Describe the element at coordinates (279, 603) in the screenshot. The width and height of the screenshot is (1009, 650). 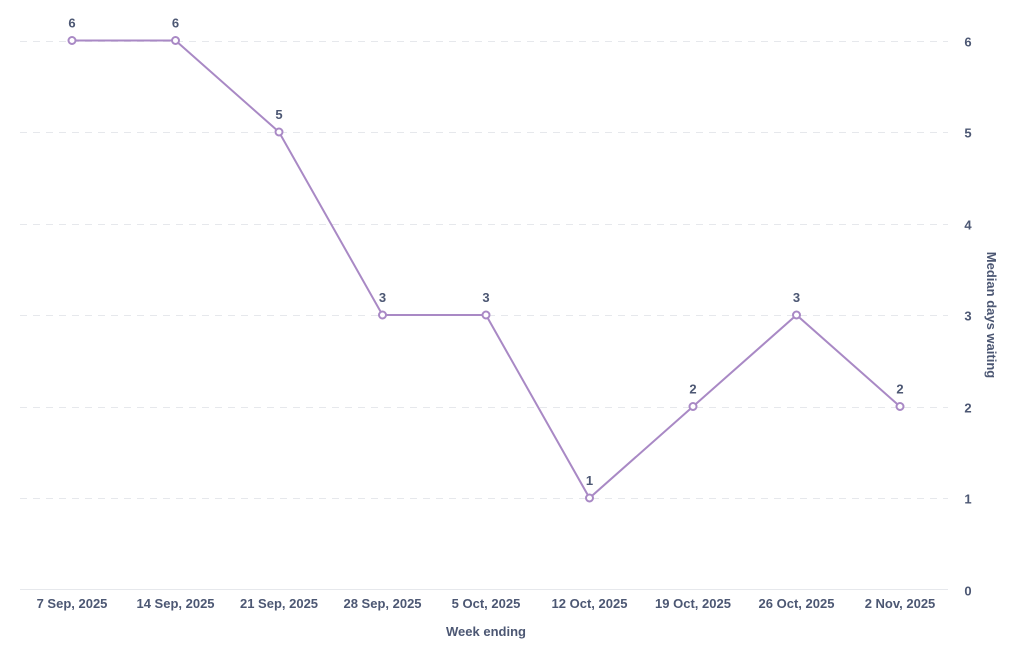
I see `x-tick-label: 21 Sep, 2025` at that location.